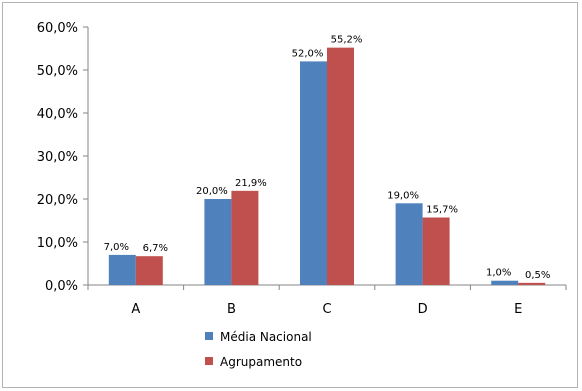 Image resolution: width=582 pixels, height=391 pixels. Describe the element at coordinates (57, 114) in the screenshot. I see `y-tick-label: 40,0%` at that location.